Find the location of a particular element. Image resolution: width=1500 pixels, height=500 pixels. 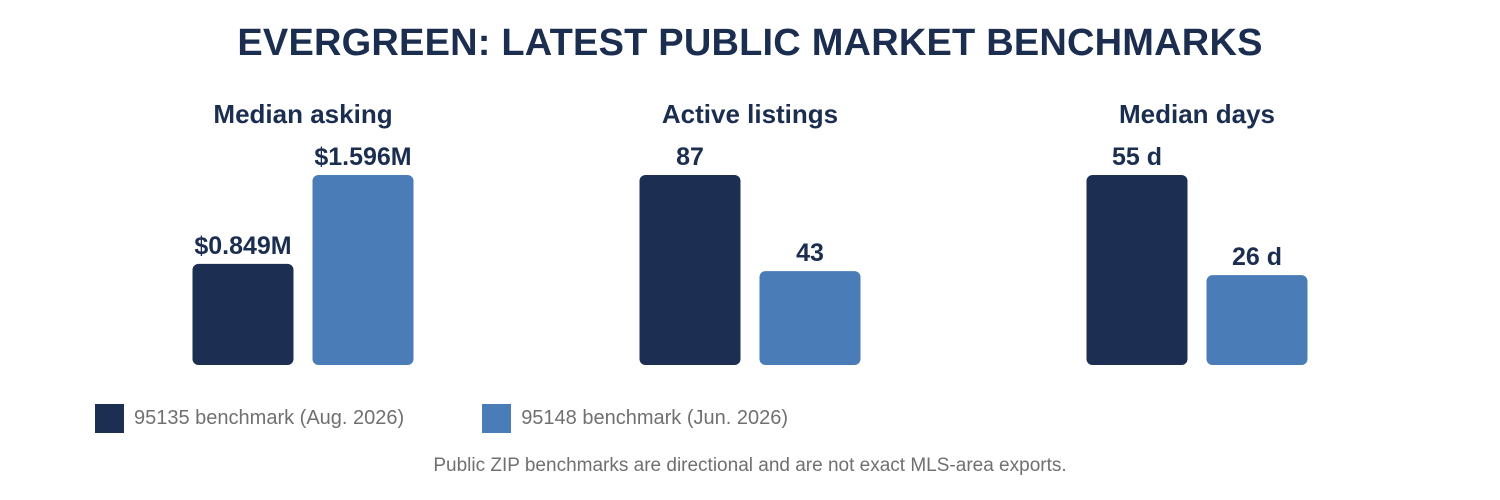

value-label-median-asking-95135: $0.849M is located at coordinates (242, 246).